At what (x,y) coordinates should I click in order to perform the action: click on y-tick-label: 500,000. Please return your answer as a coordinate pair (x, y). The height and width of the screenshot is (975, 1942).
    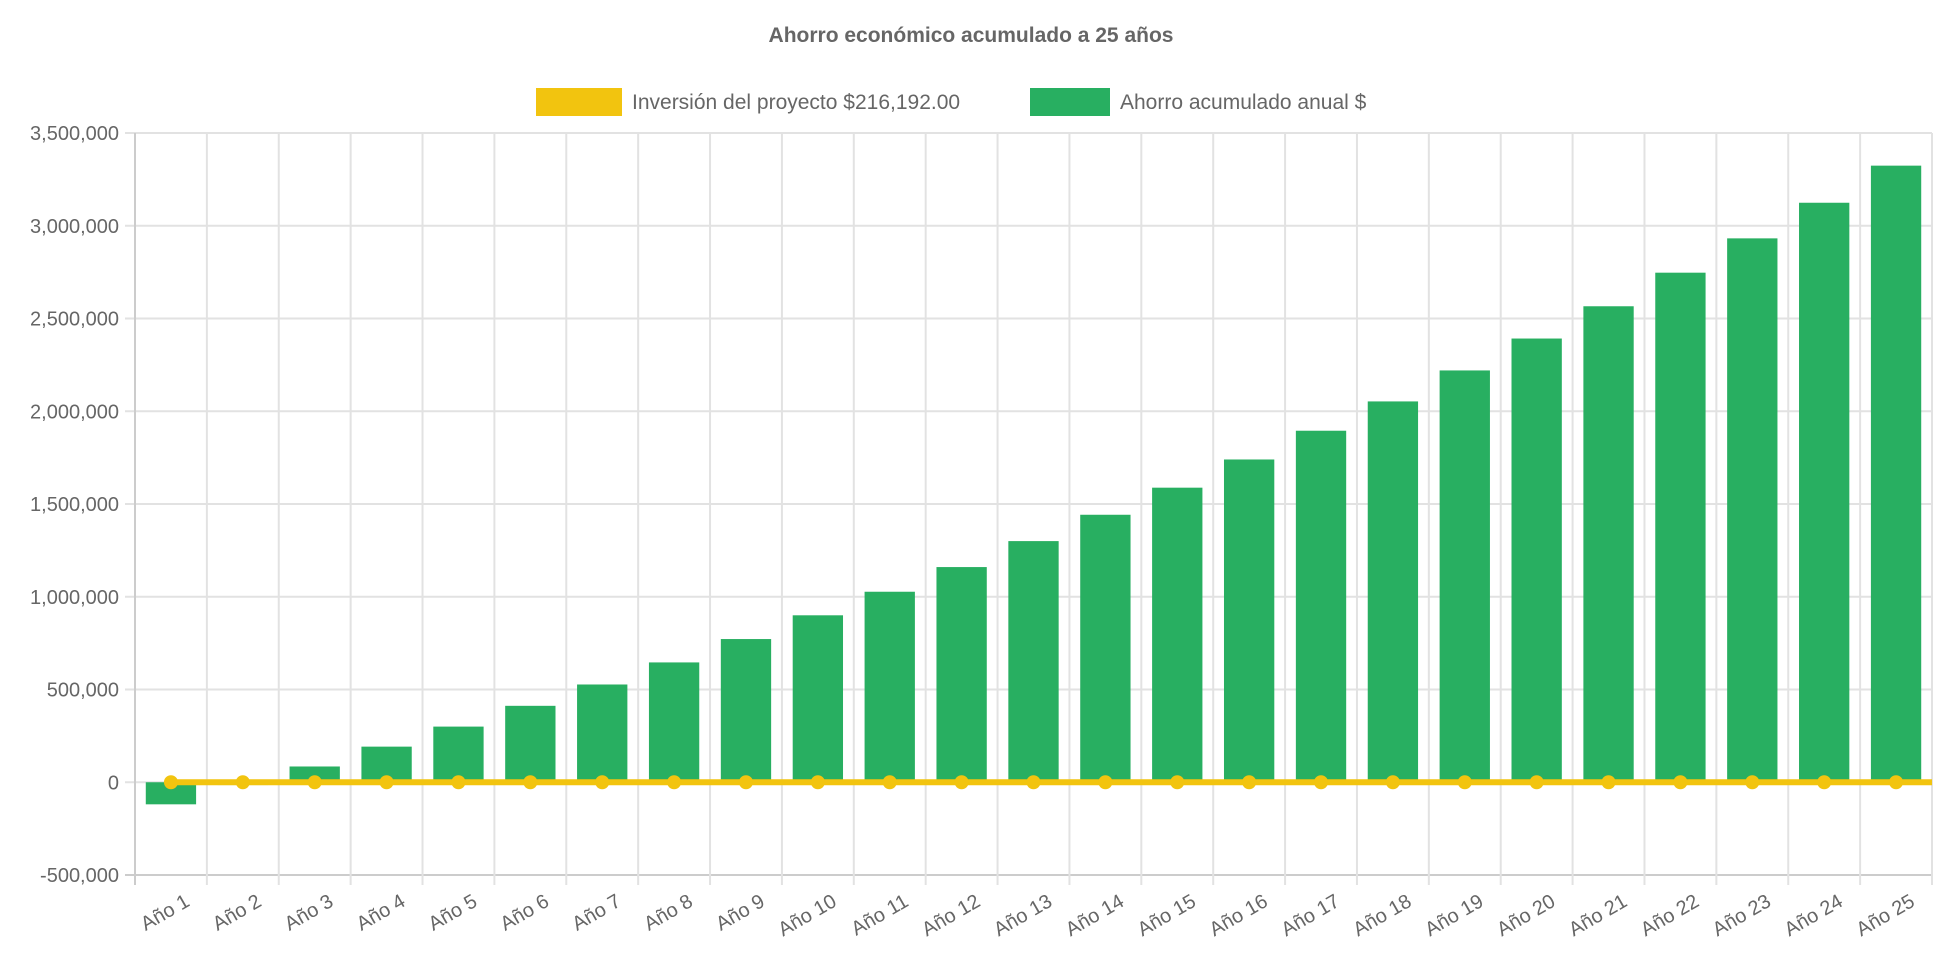
    Looking at the image, I should click on (83, 691).